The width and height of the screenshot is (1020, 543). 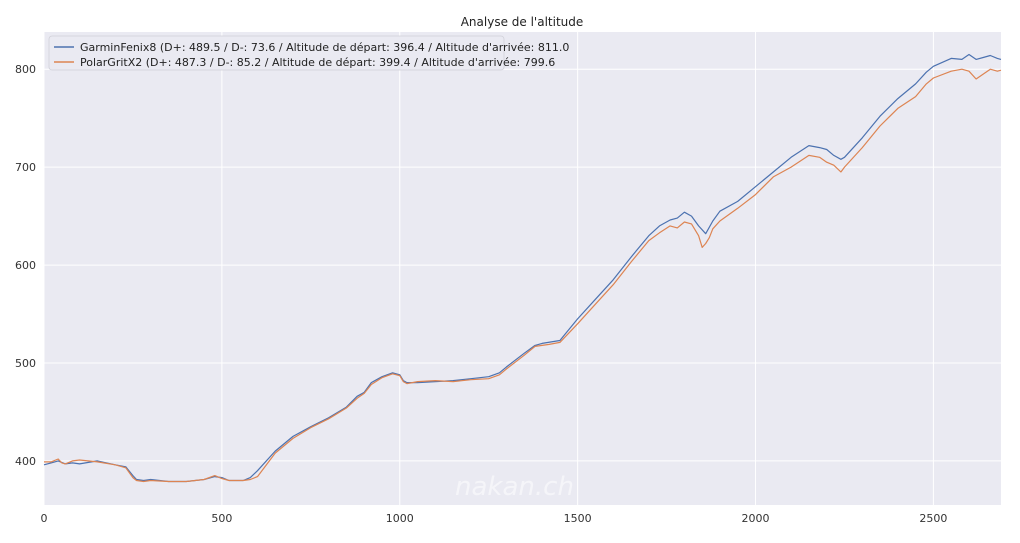 I want to click on legend-box, so click(x=276, y=53).